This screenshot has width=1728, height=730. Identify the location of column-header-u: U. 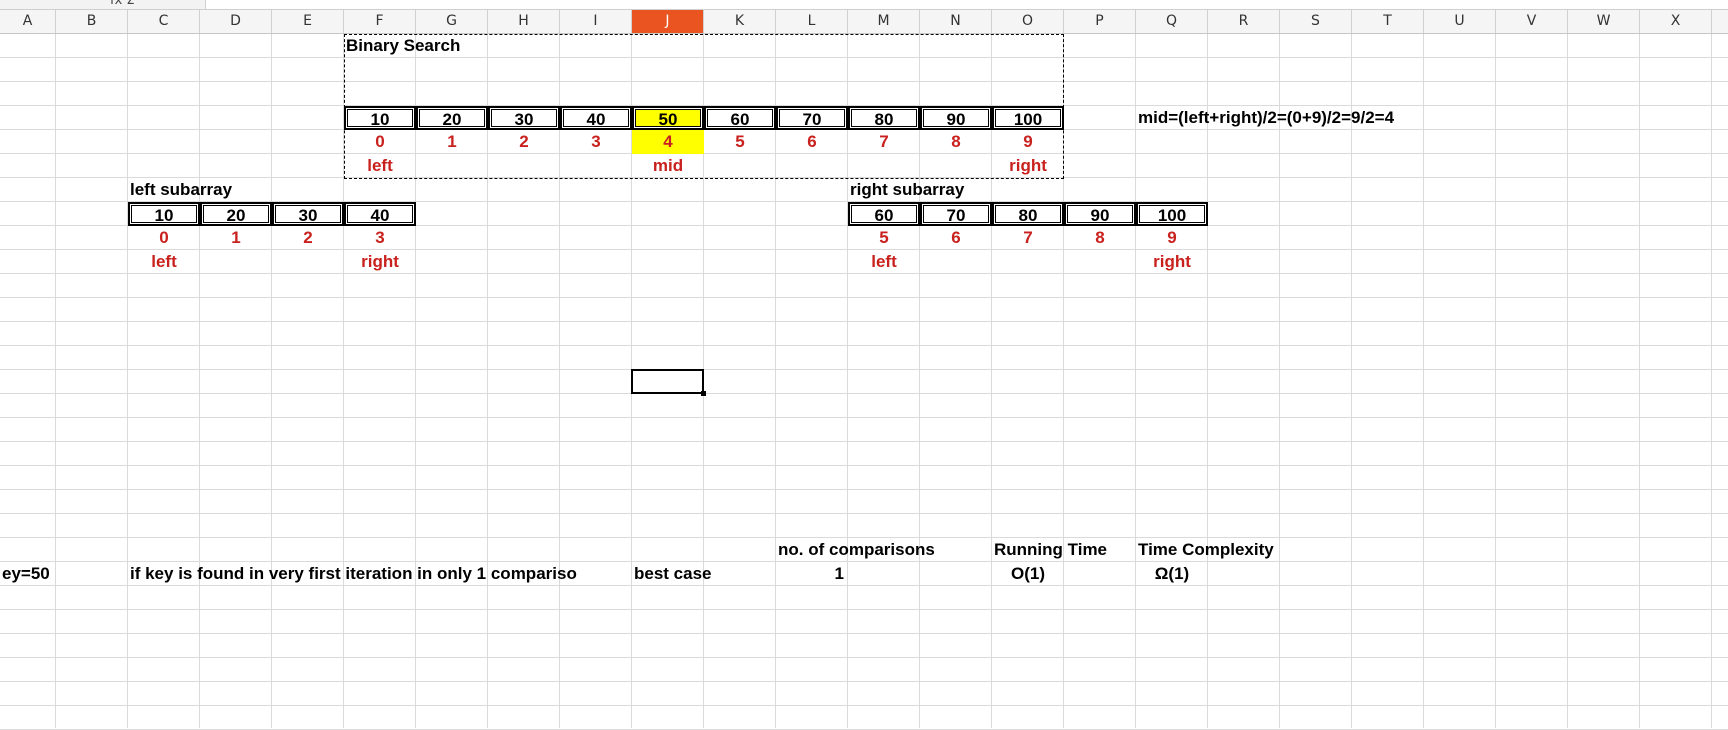
(1460, 21).